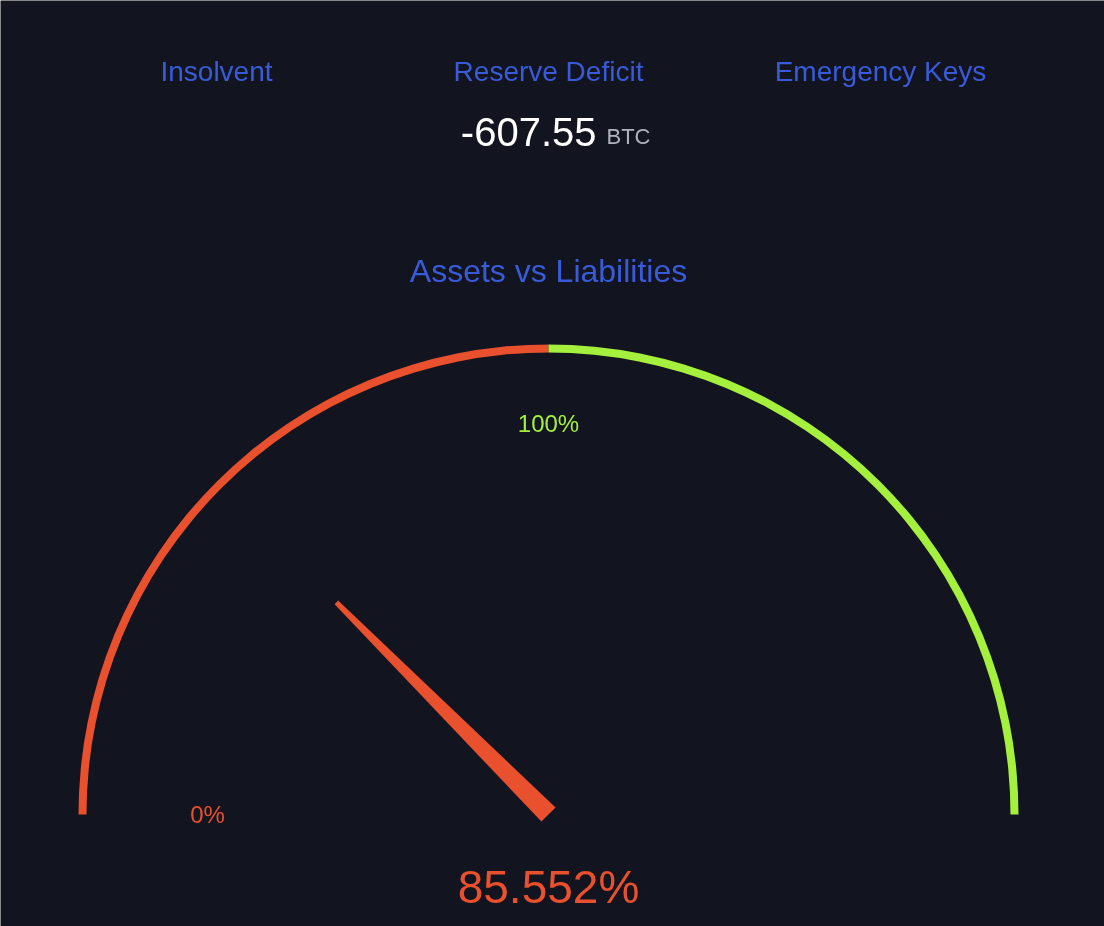  I want to click on text: Reserve Deficit, so click(548, 71).